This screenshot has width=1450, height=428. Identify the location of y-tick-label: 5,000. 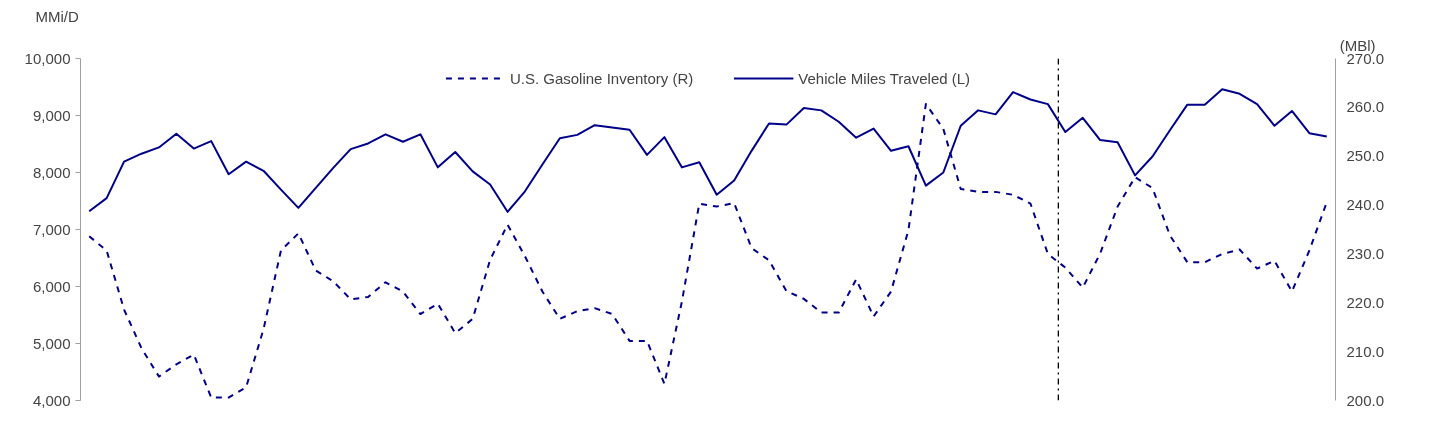
(51, 343).